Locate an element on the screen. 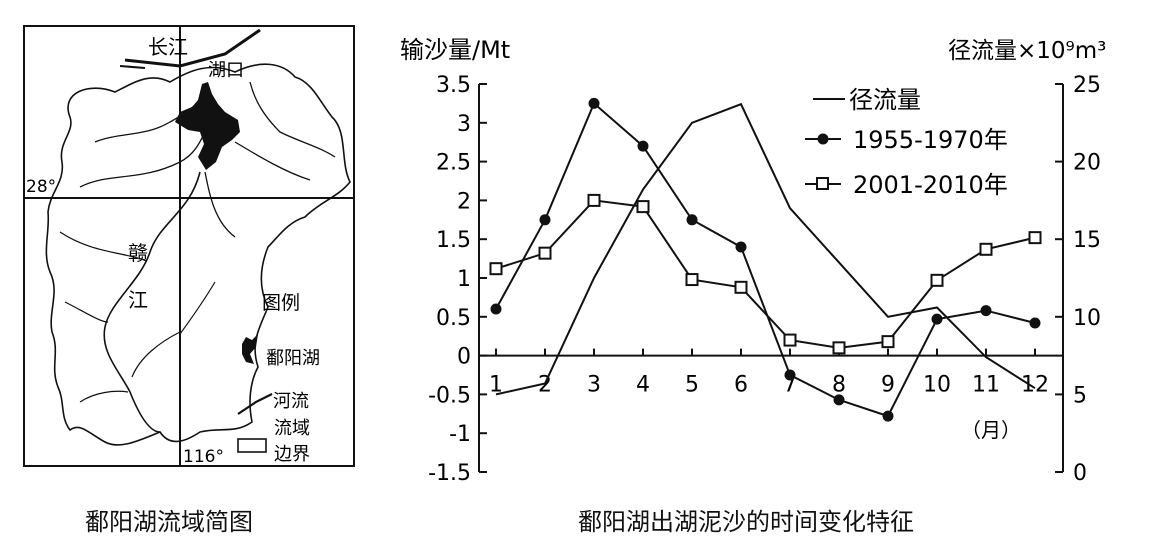 Image resolution: width=1155 pixels, height=555 pixels. x-tick-label: 12 is located at coordinates (1035, 385).